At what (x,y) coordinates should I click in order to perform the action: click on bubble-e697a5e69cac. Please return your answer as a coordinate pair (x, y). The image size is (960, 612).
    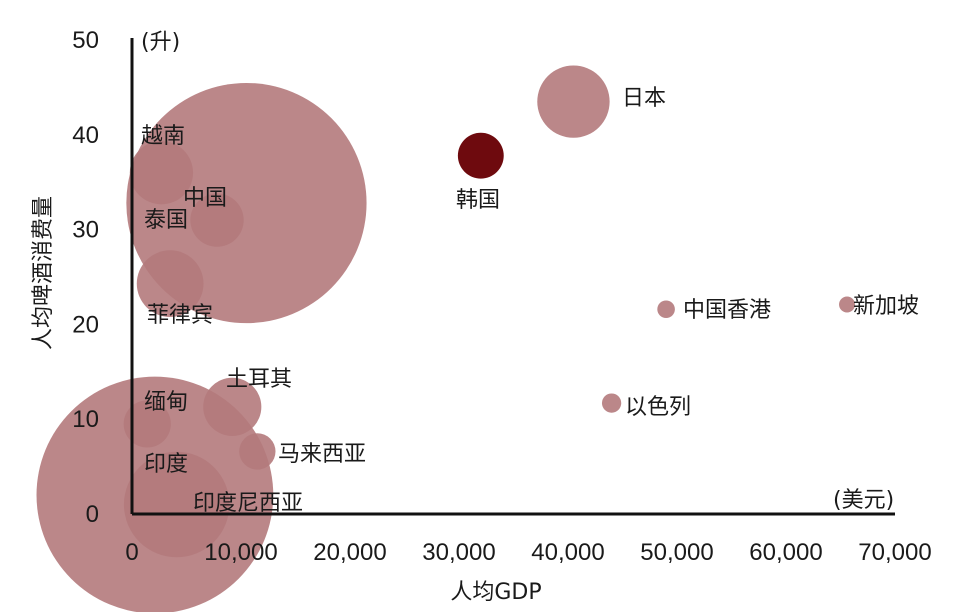
    Looking at the image, I should click on (573, 101).